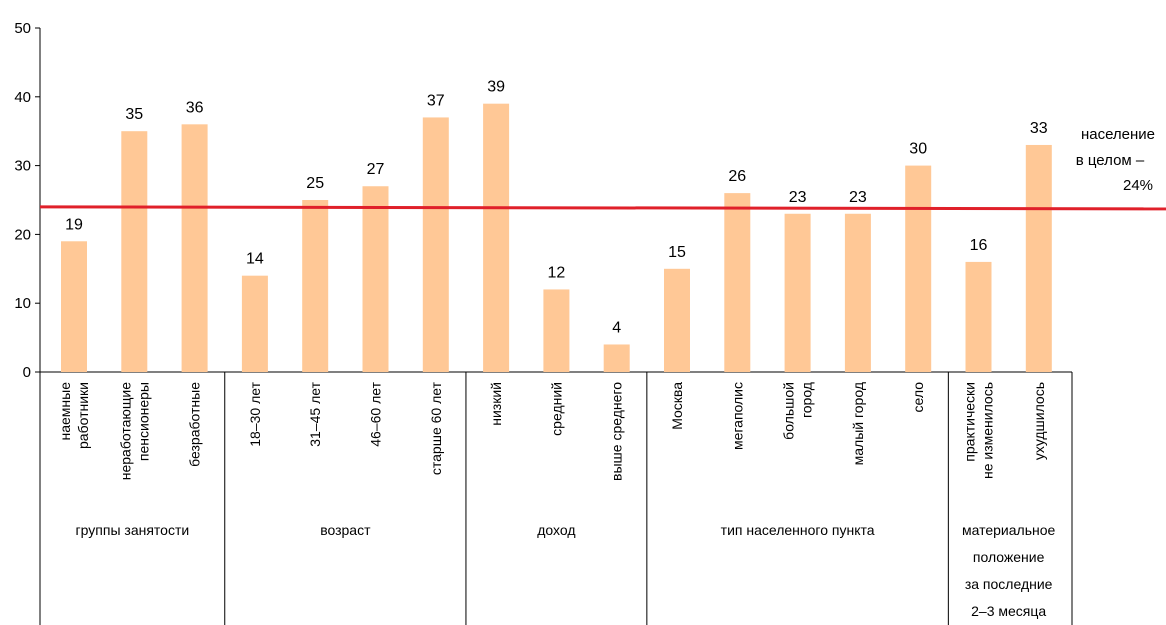  I want to click on reference-line-stroke, so click(602, 208).